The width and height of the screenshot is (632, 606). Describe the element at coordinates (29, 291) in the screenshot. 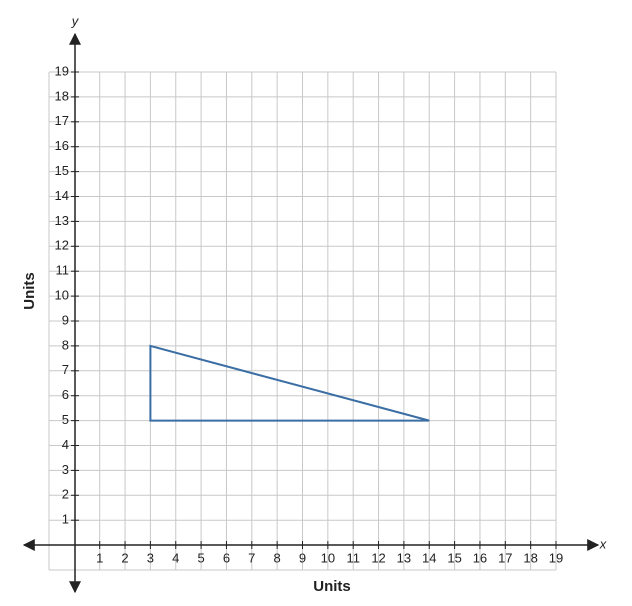

I see `y-axis-label: Units` at that location.